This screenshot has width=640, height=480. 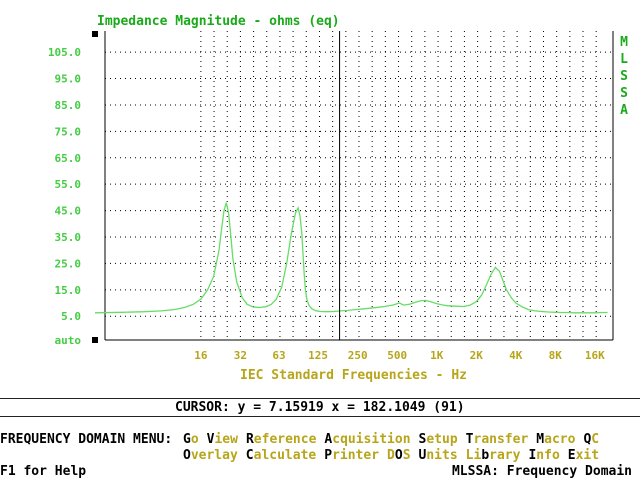 I want to click on y-tick-label: 65.0, so click(x=68, y=158).